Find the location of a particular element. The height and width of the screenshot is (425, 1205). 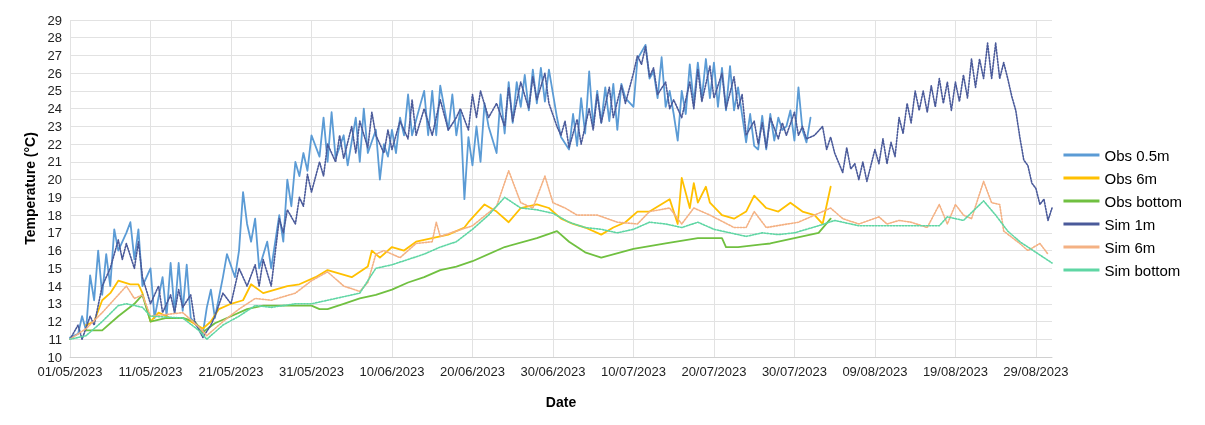

x-tick-label: 20/07/2023 is located at coordinates (714, 371).